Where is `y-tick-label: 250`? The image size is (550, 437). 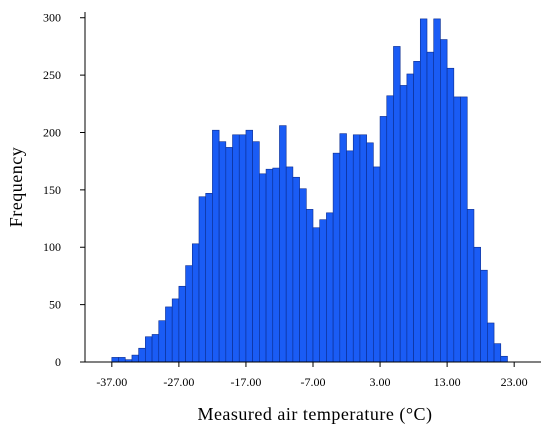
y-tick-label: 250 is located at coordinates (52, 75).